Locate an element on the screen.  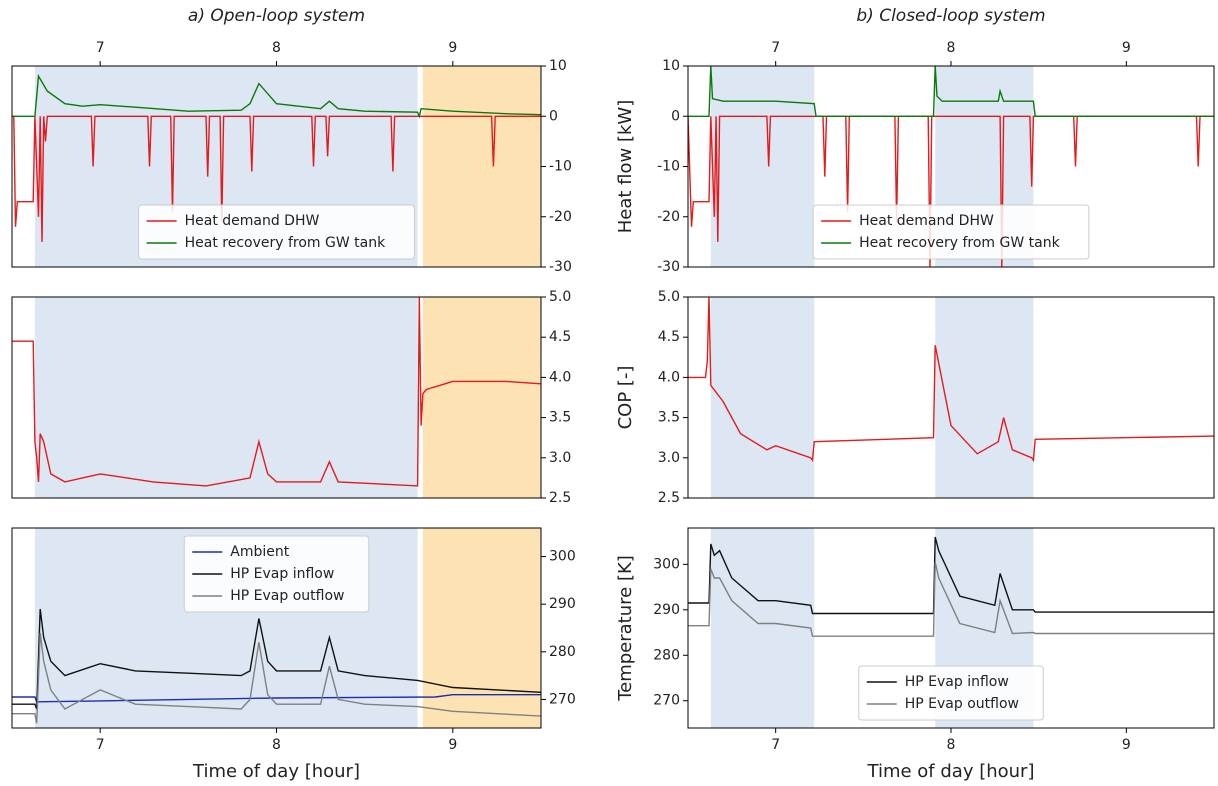
panel: 2.5 3.0 3.5 4.0 4.5 5.0 COP [-] is located at coordinates (915, 397).